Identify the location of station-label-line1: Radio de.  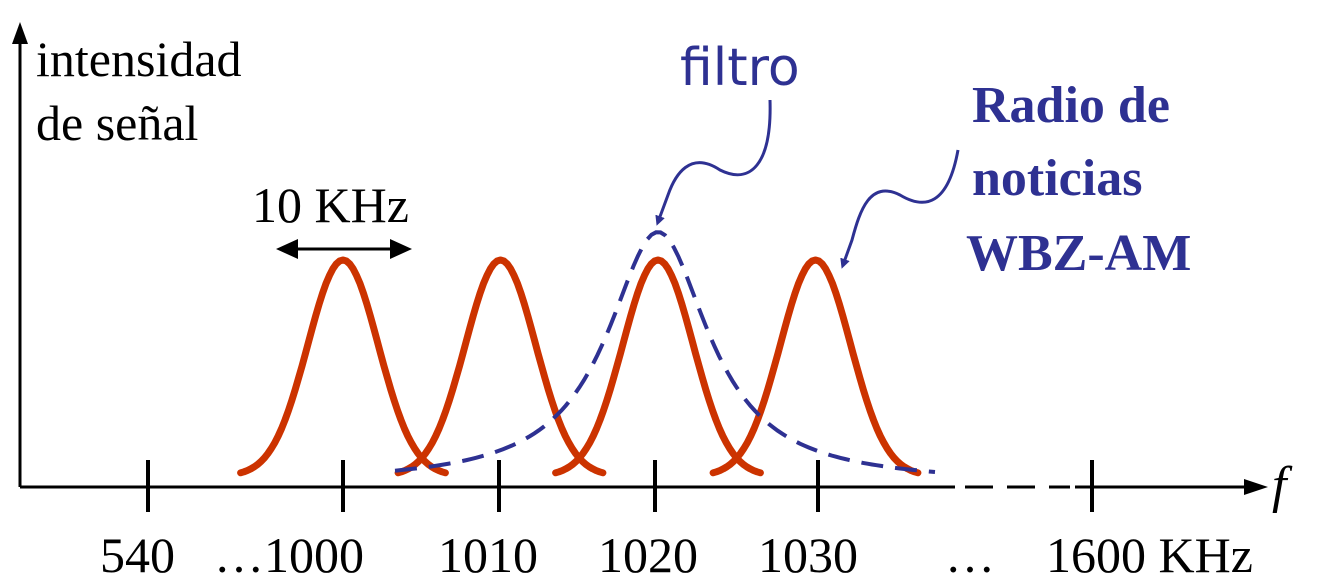
(1071, 105).